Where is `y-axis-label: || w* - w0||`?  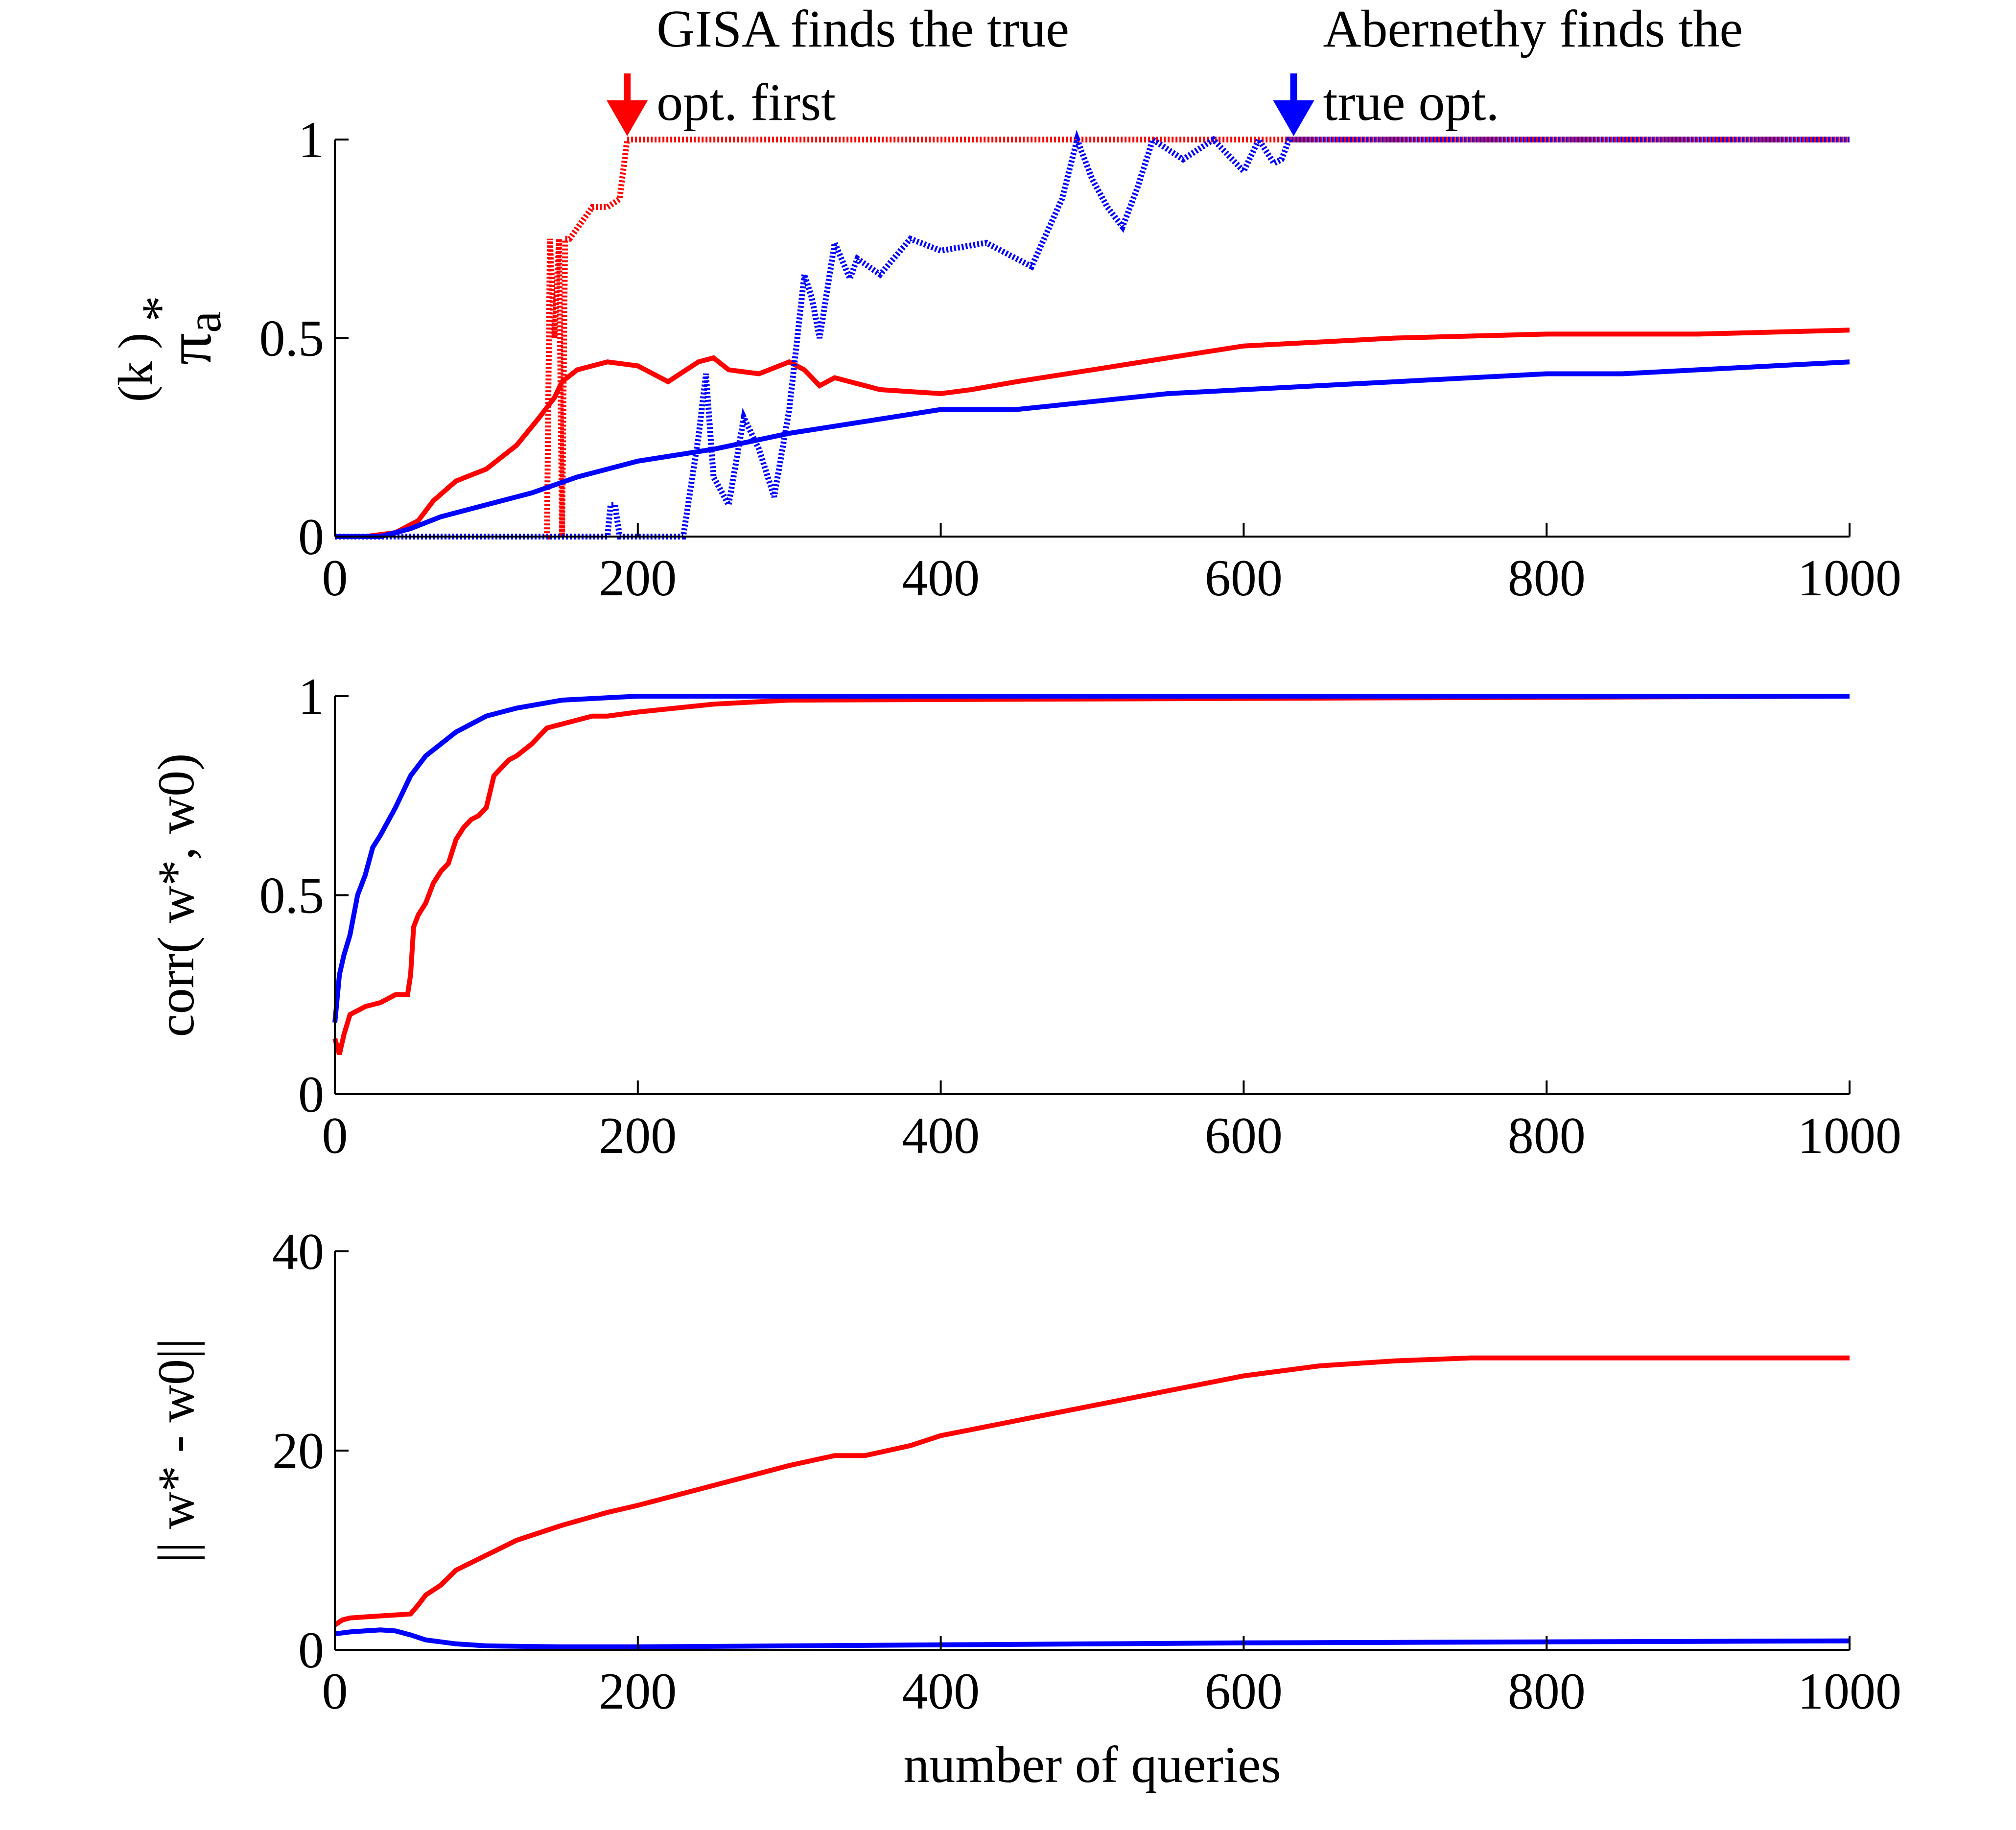
y-axis-label: || w* - w0|| is located at coordinates (176, 1450).